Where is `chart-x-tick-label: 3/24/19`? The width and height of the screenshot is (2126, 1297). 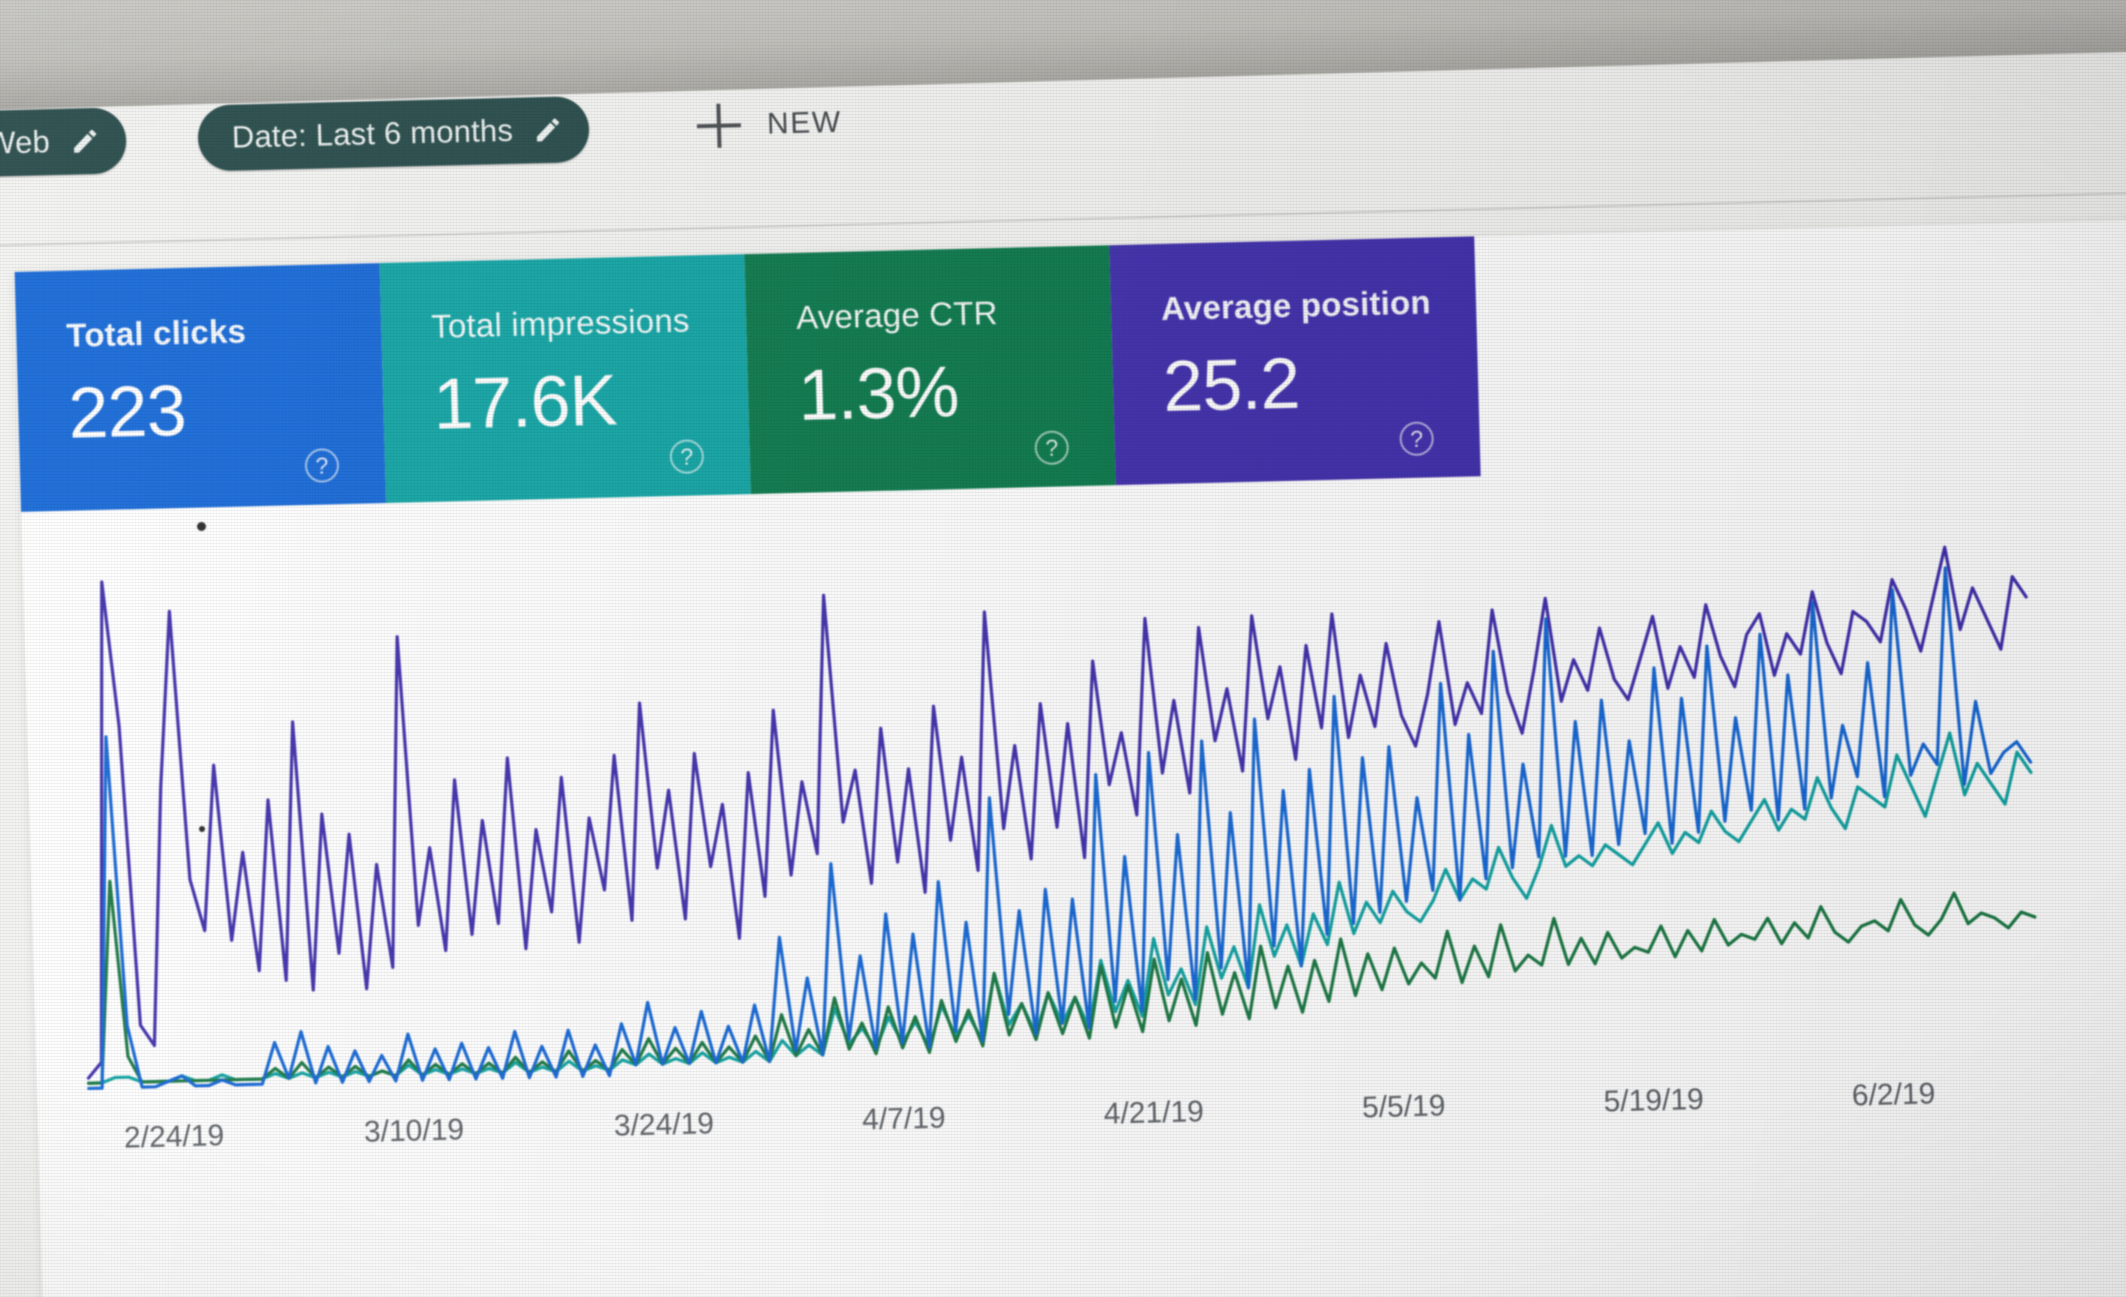
chart-x-tick-label: 3/24/19 is located at coordinates (664, 1125).